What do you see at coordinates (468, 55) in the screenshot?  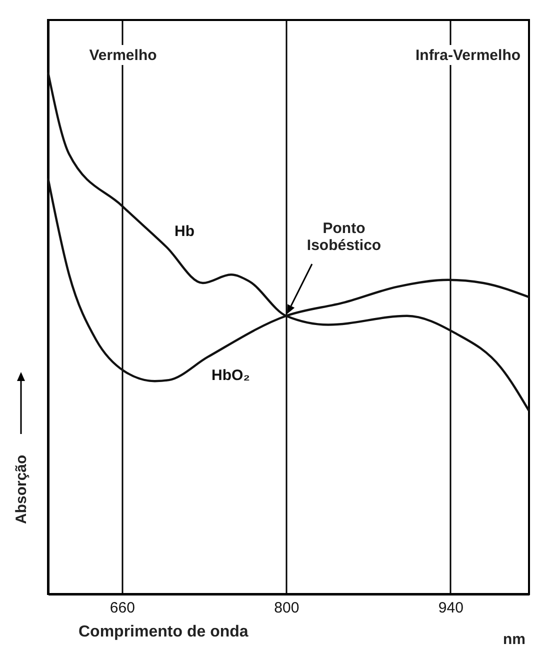 I see `text: Infra-Vermelho` at bounding box center [468, 55].